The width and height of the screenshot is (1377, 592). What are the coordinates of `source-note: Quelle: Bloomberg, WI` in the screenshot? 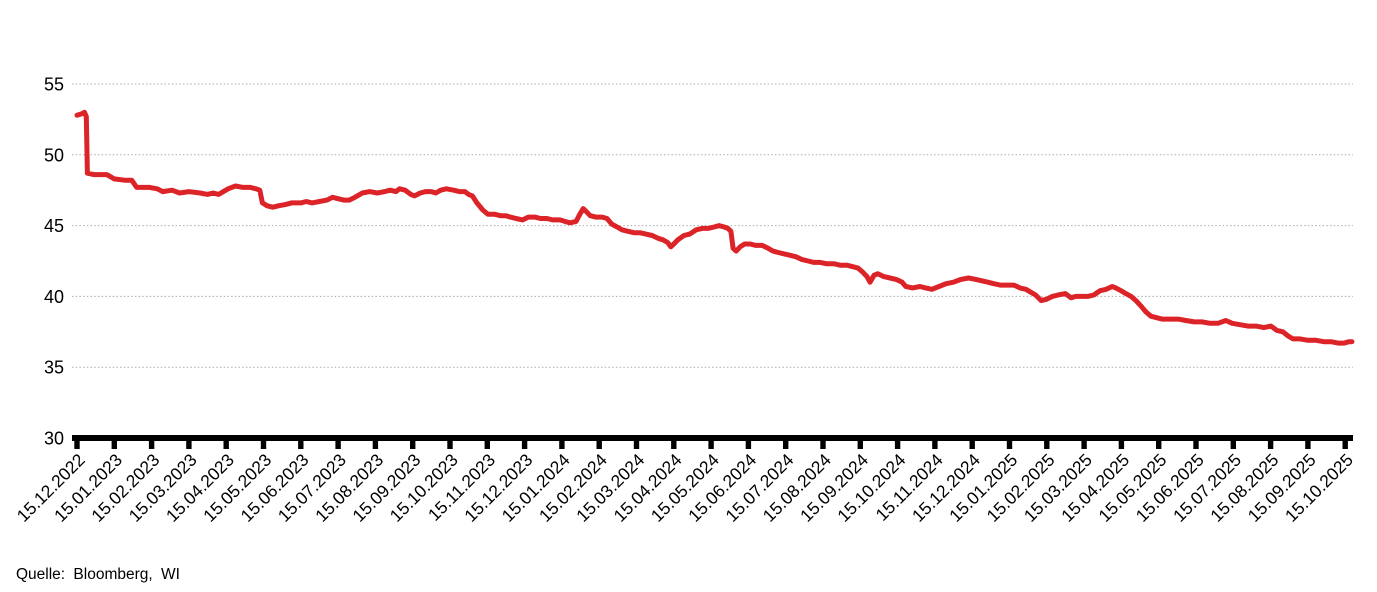 It's located at (98, 574).